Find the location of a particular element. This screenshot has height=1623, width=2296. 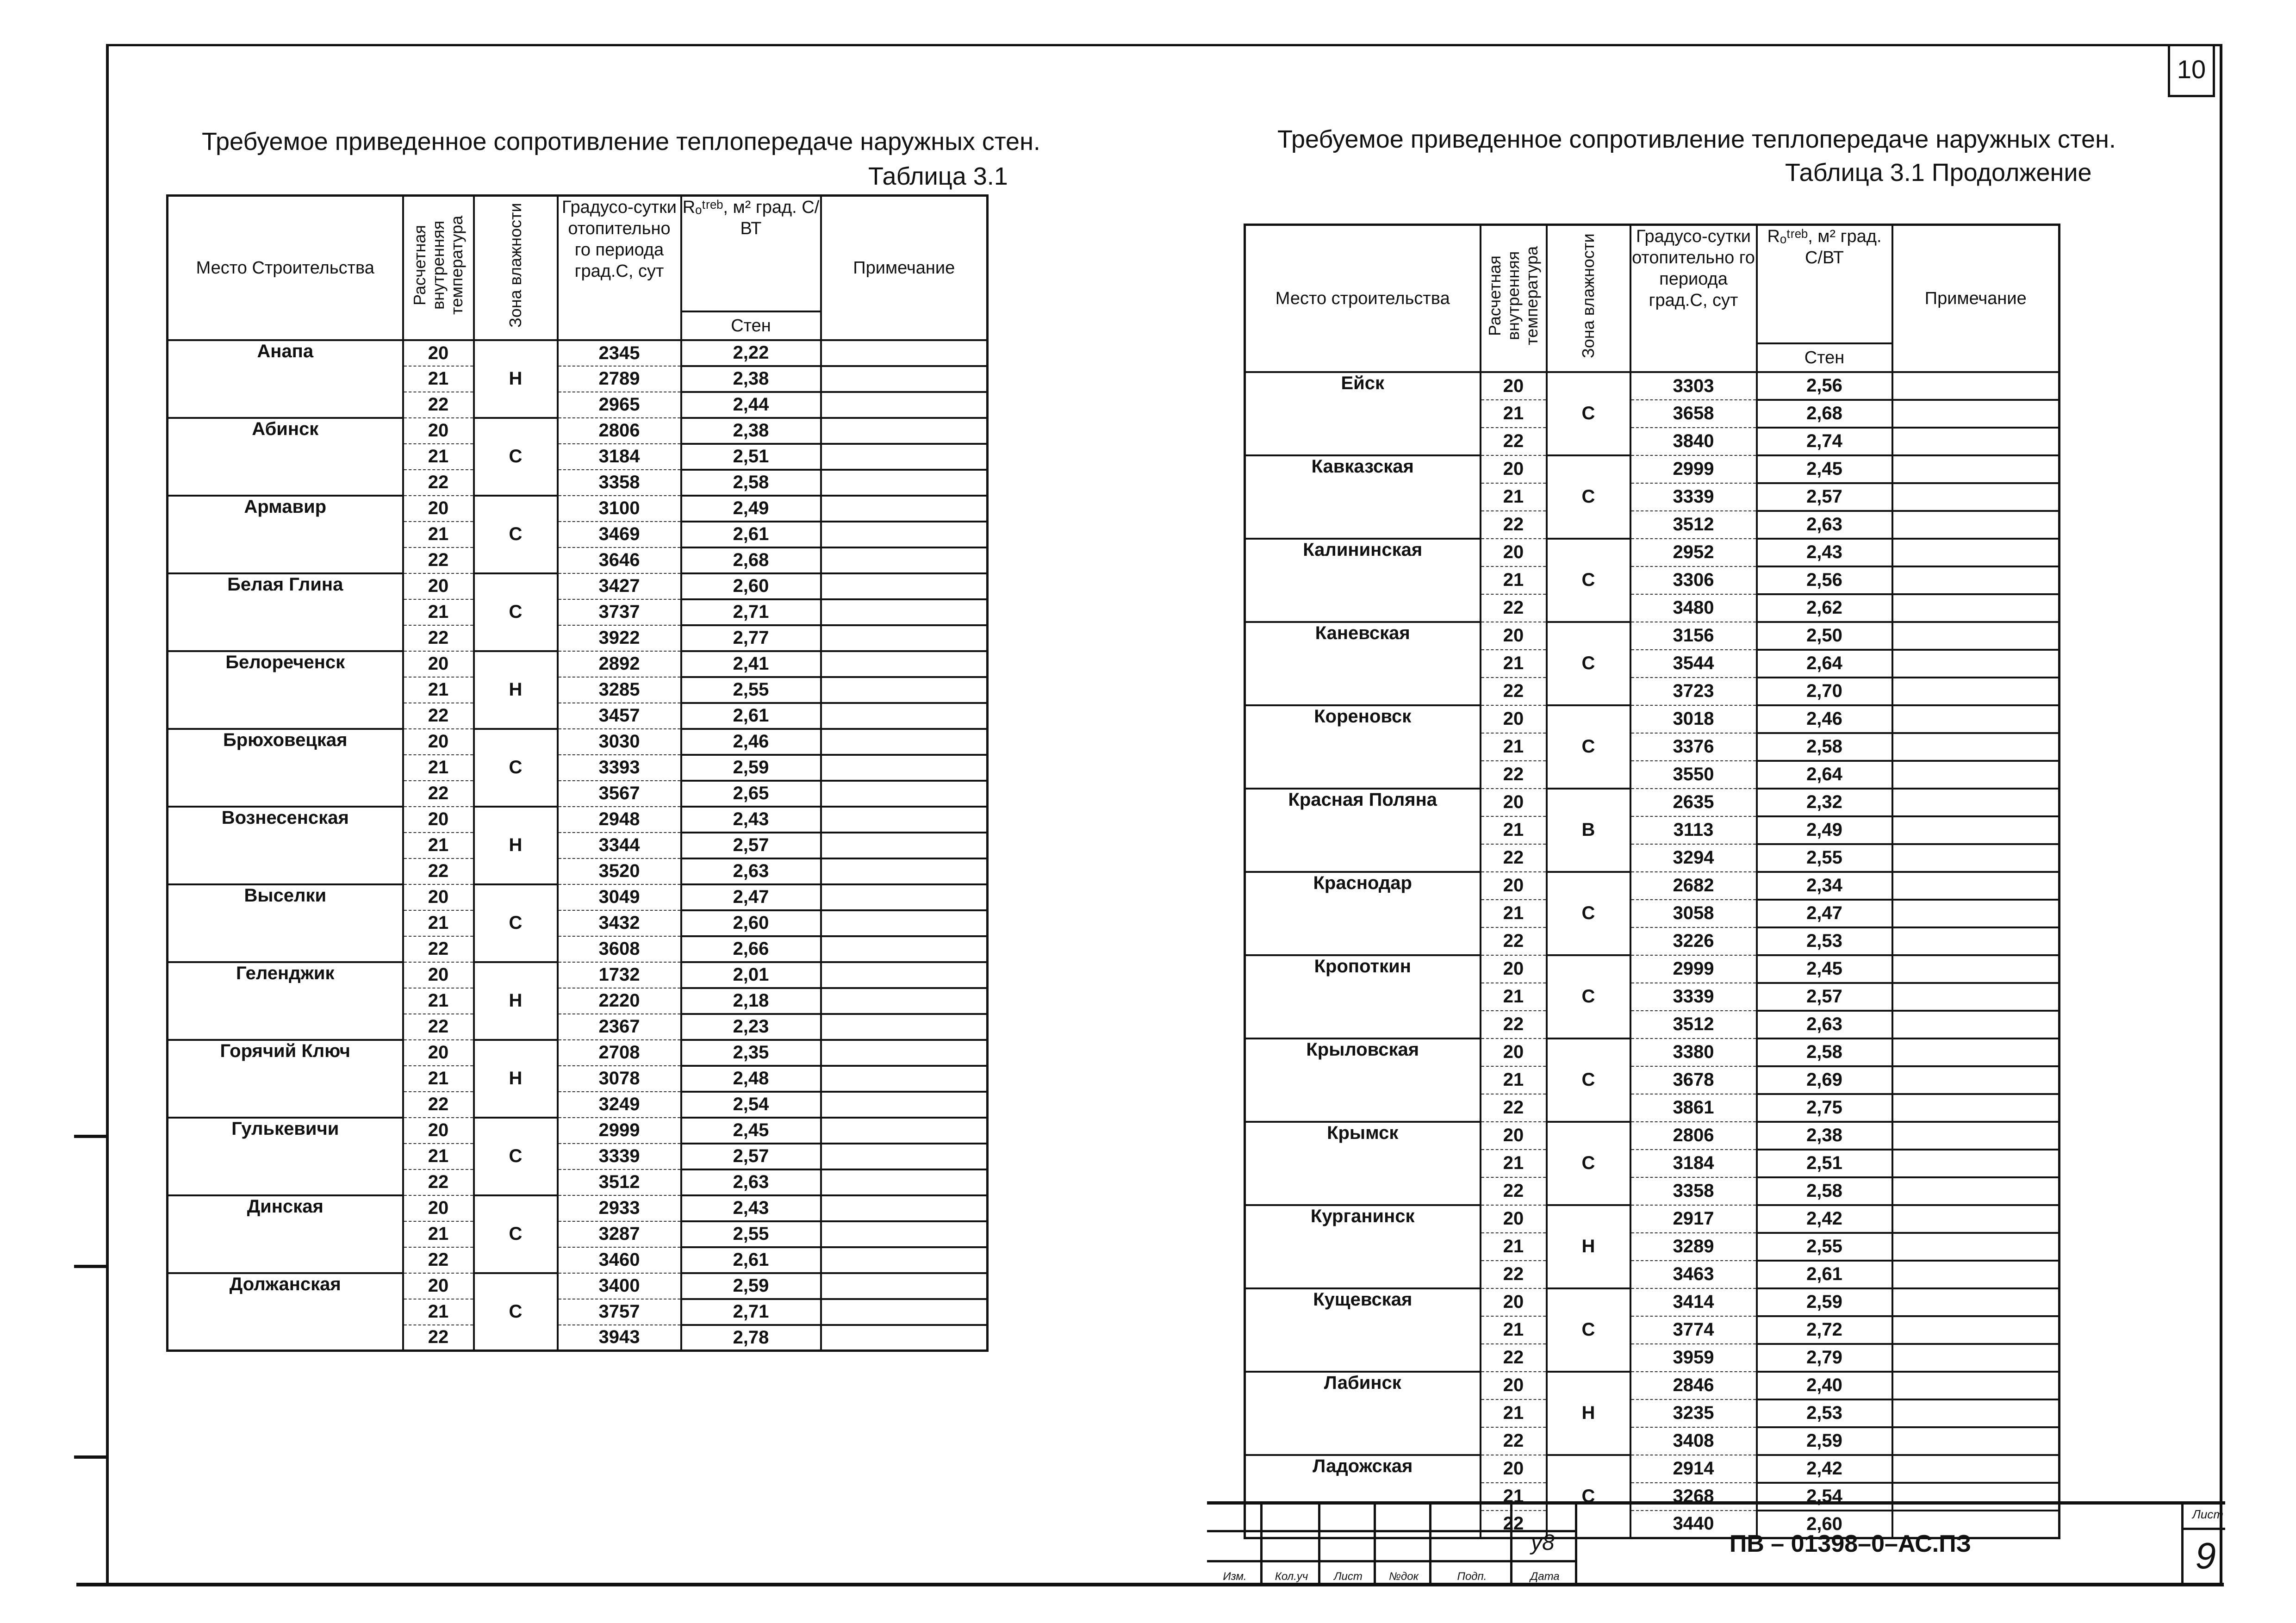

degree-days-cell: 3520 is located at coordinates (619, 871).